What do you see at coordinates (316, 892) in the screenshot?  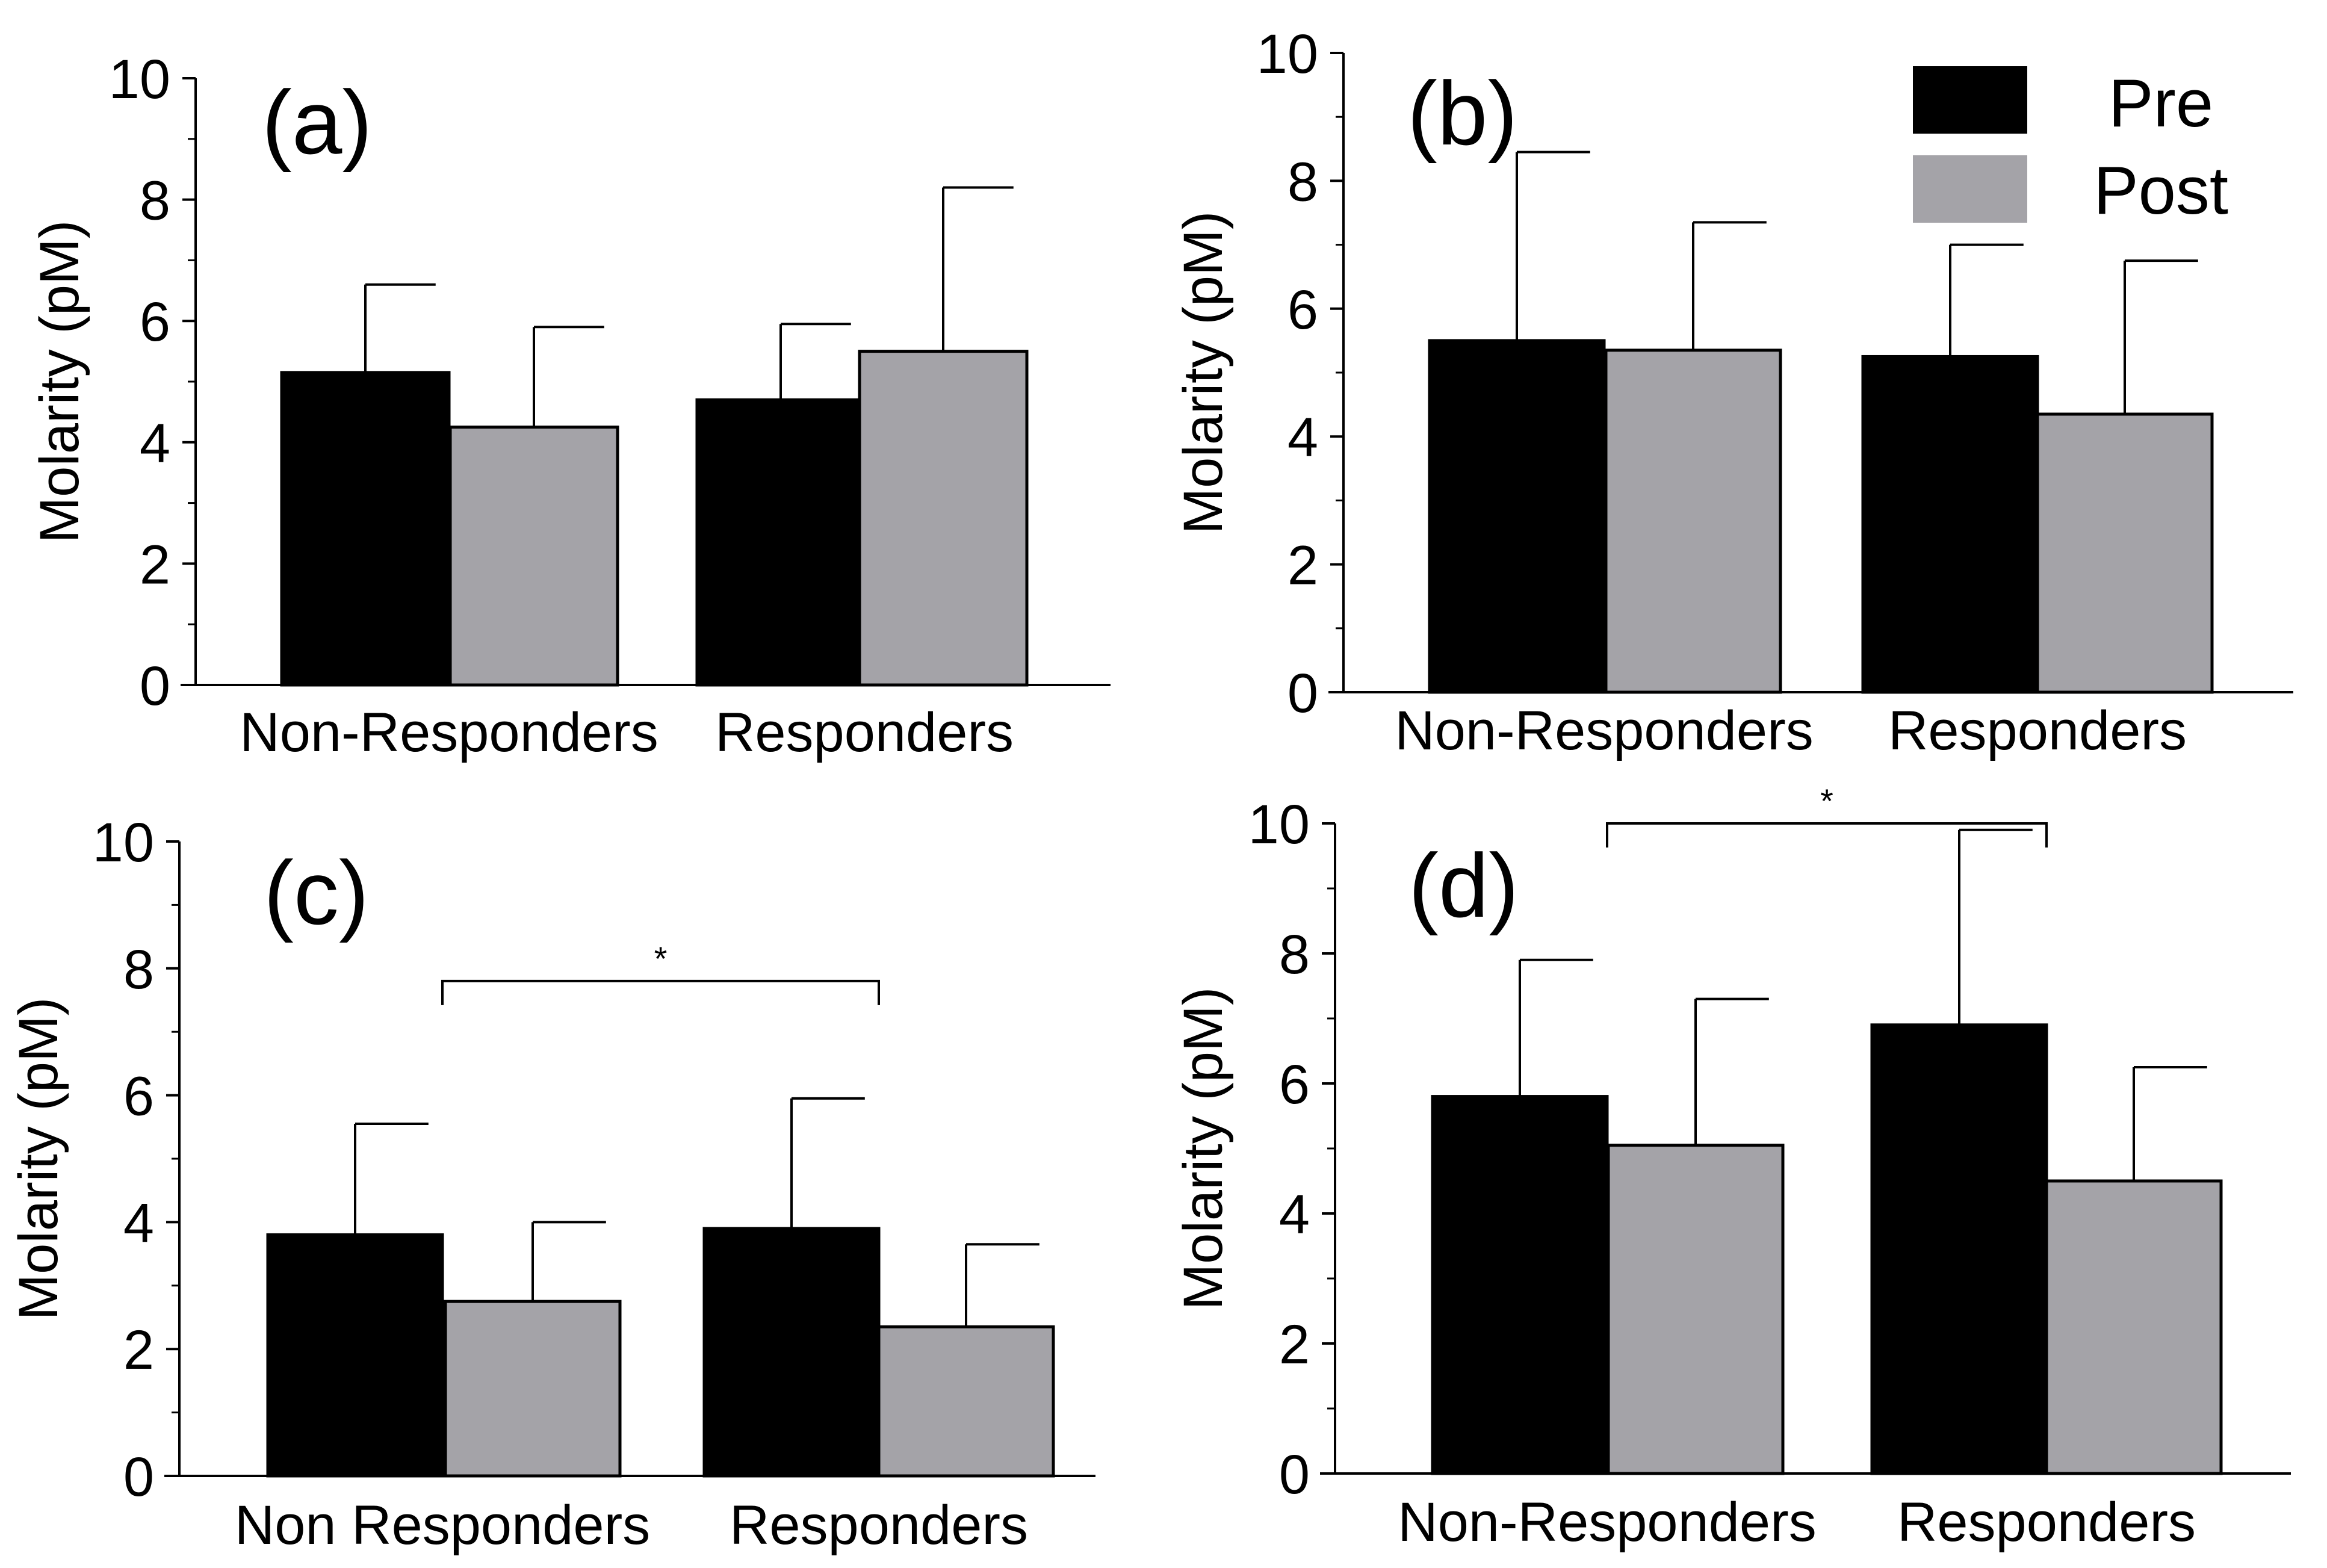 I see `panel-label: (c)` at bounding box center [316, 892].